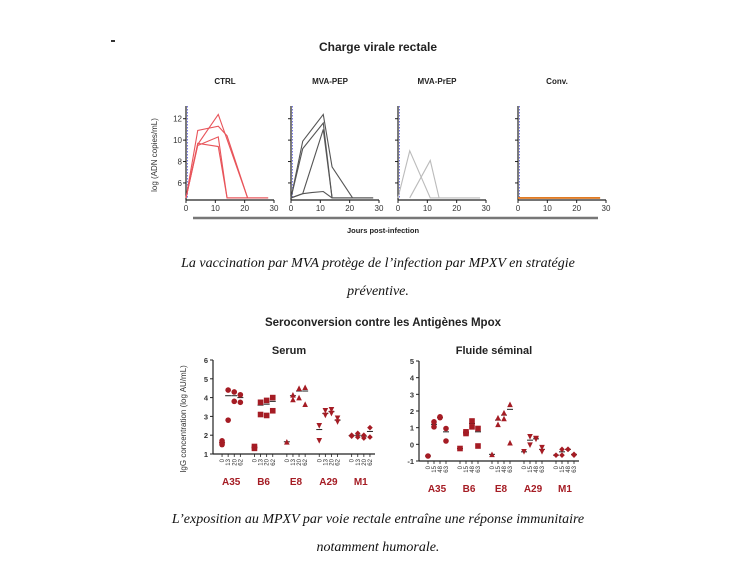 The width and height of the screenshot is (756, 567). I want to click on viral-load-title: Charge virale rectale, so click(378, 47).